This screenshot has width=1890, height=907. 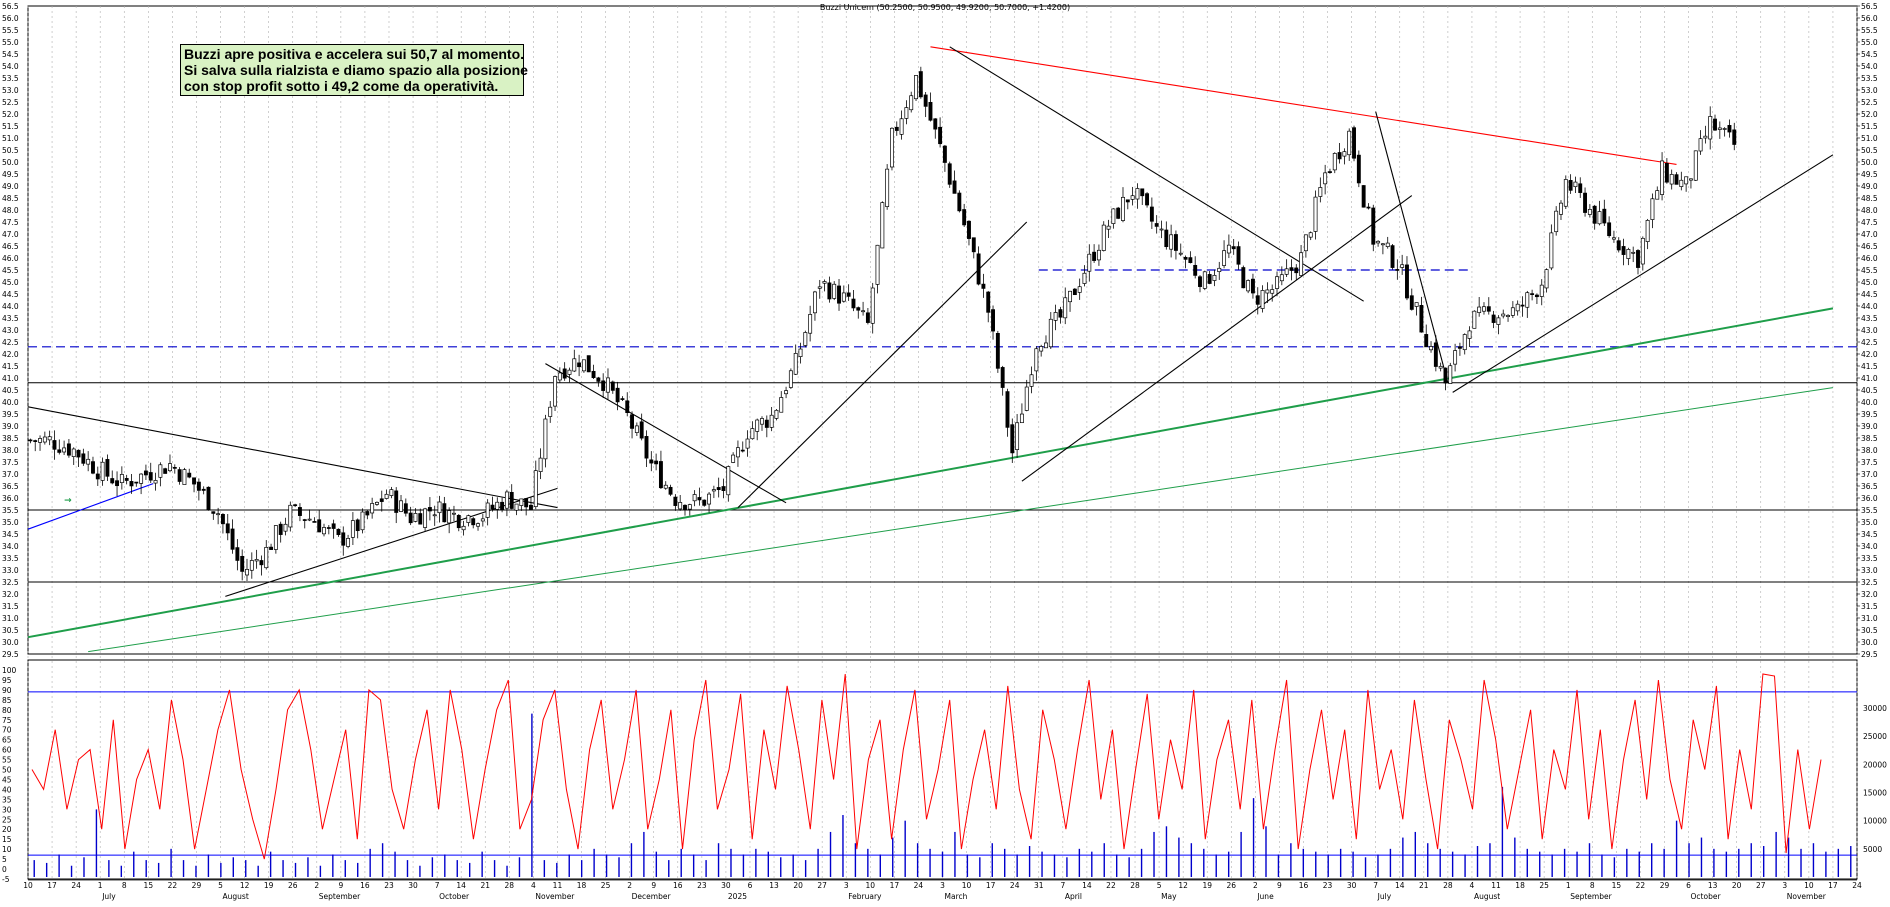 I want to click on x-tick-label: 9, so click(x=1279, y=885).